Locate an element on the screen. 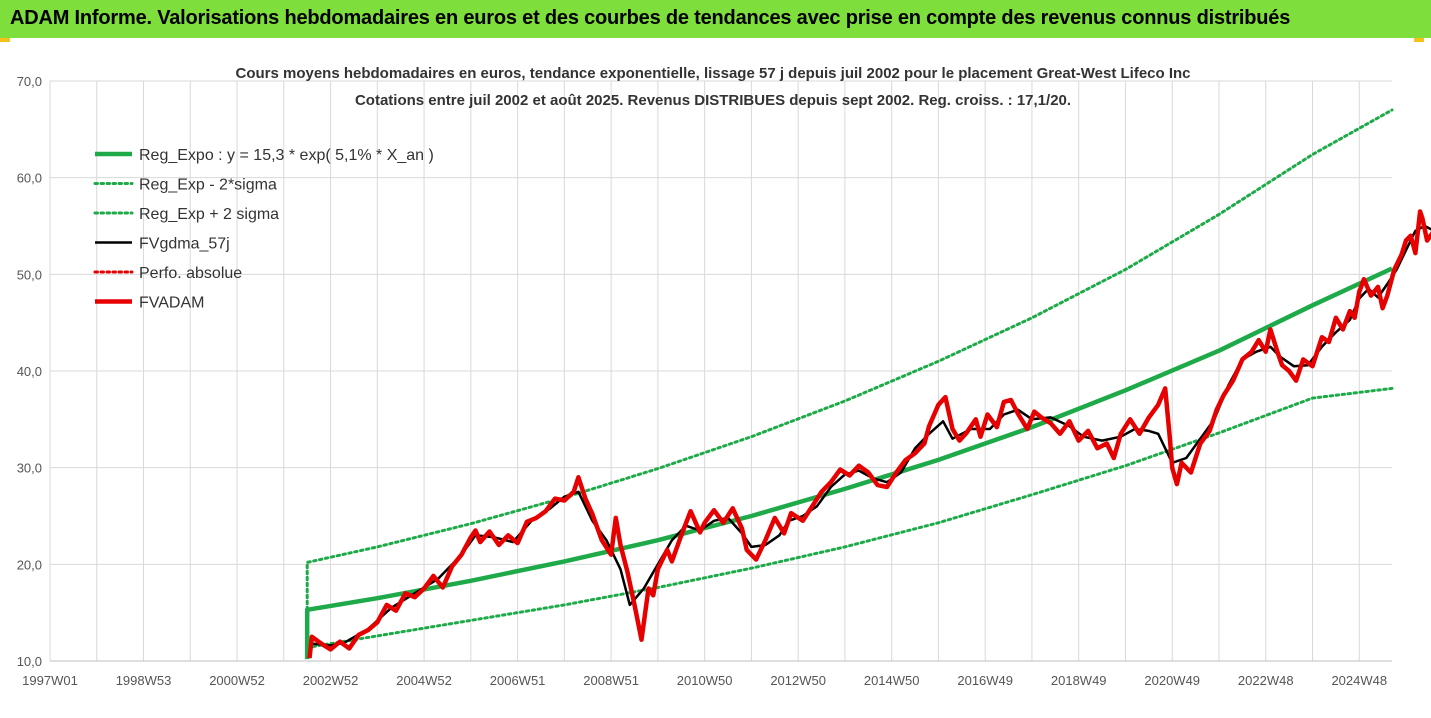 The width and height of the screenshot is (1431, 718). legend-label: Perfo. absolue is located at coordinates (190, 273).